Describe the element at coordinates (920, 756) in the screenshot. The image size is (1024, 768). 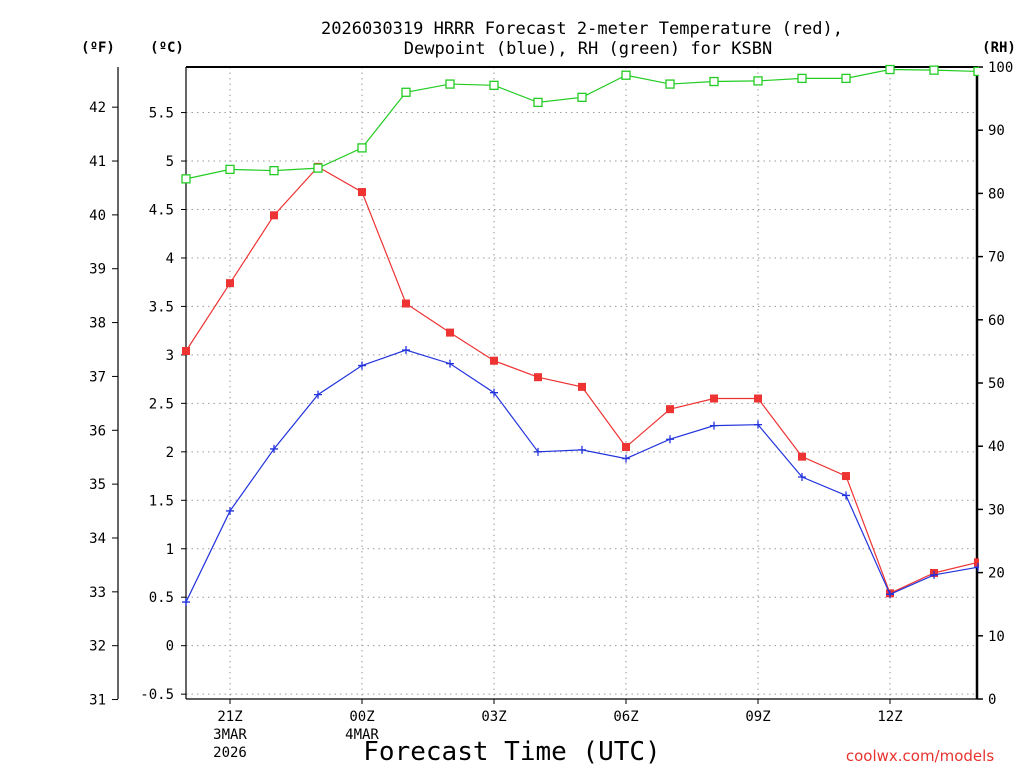
I see `credit-text: coolwx.com/models` at that location.